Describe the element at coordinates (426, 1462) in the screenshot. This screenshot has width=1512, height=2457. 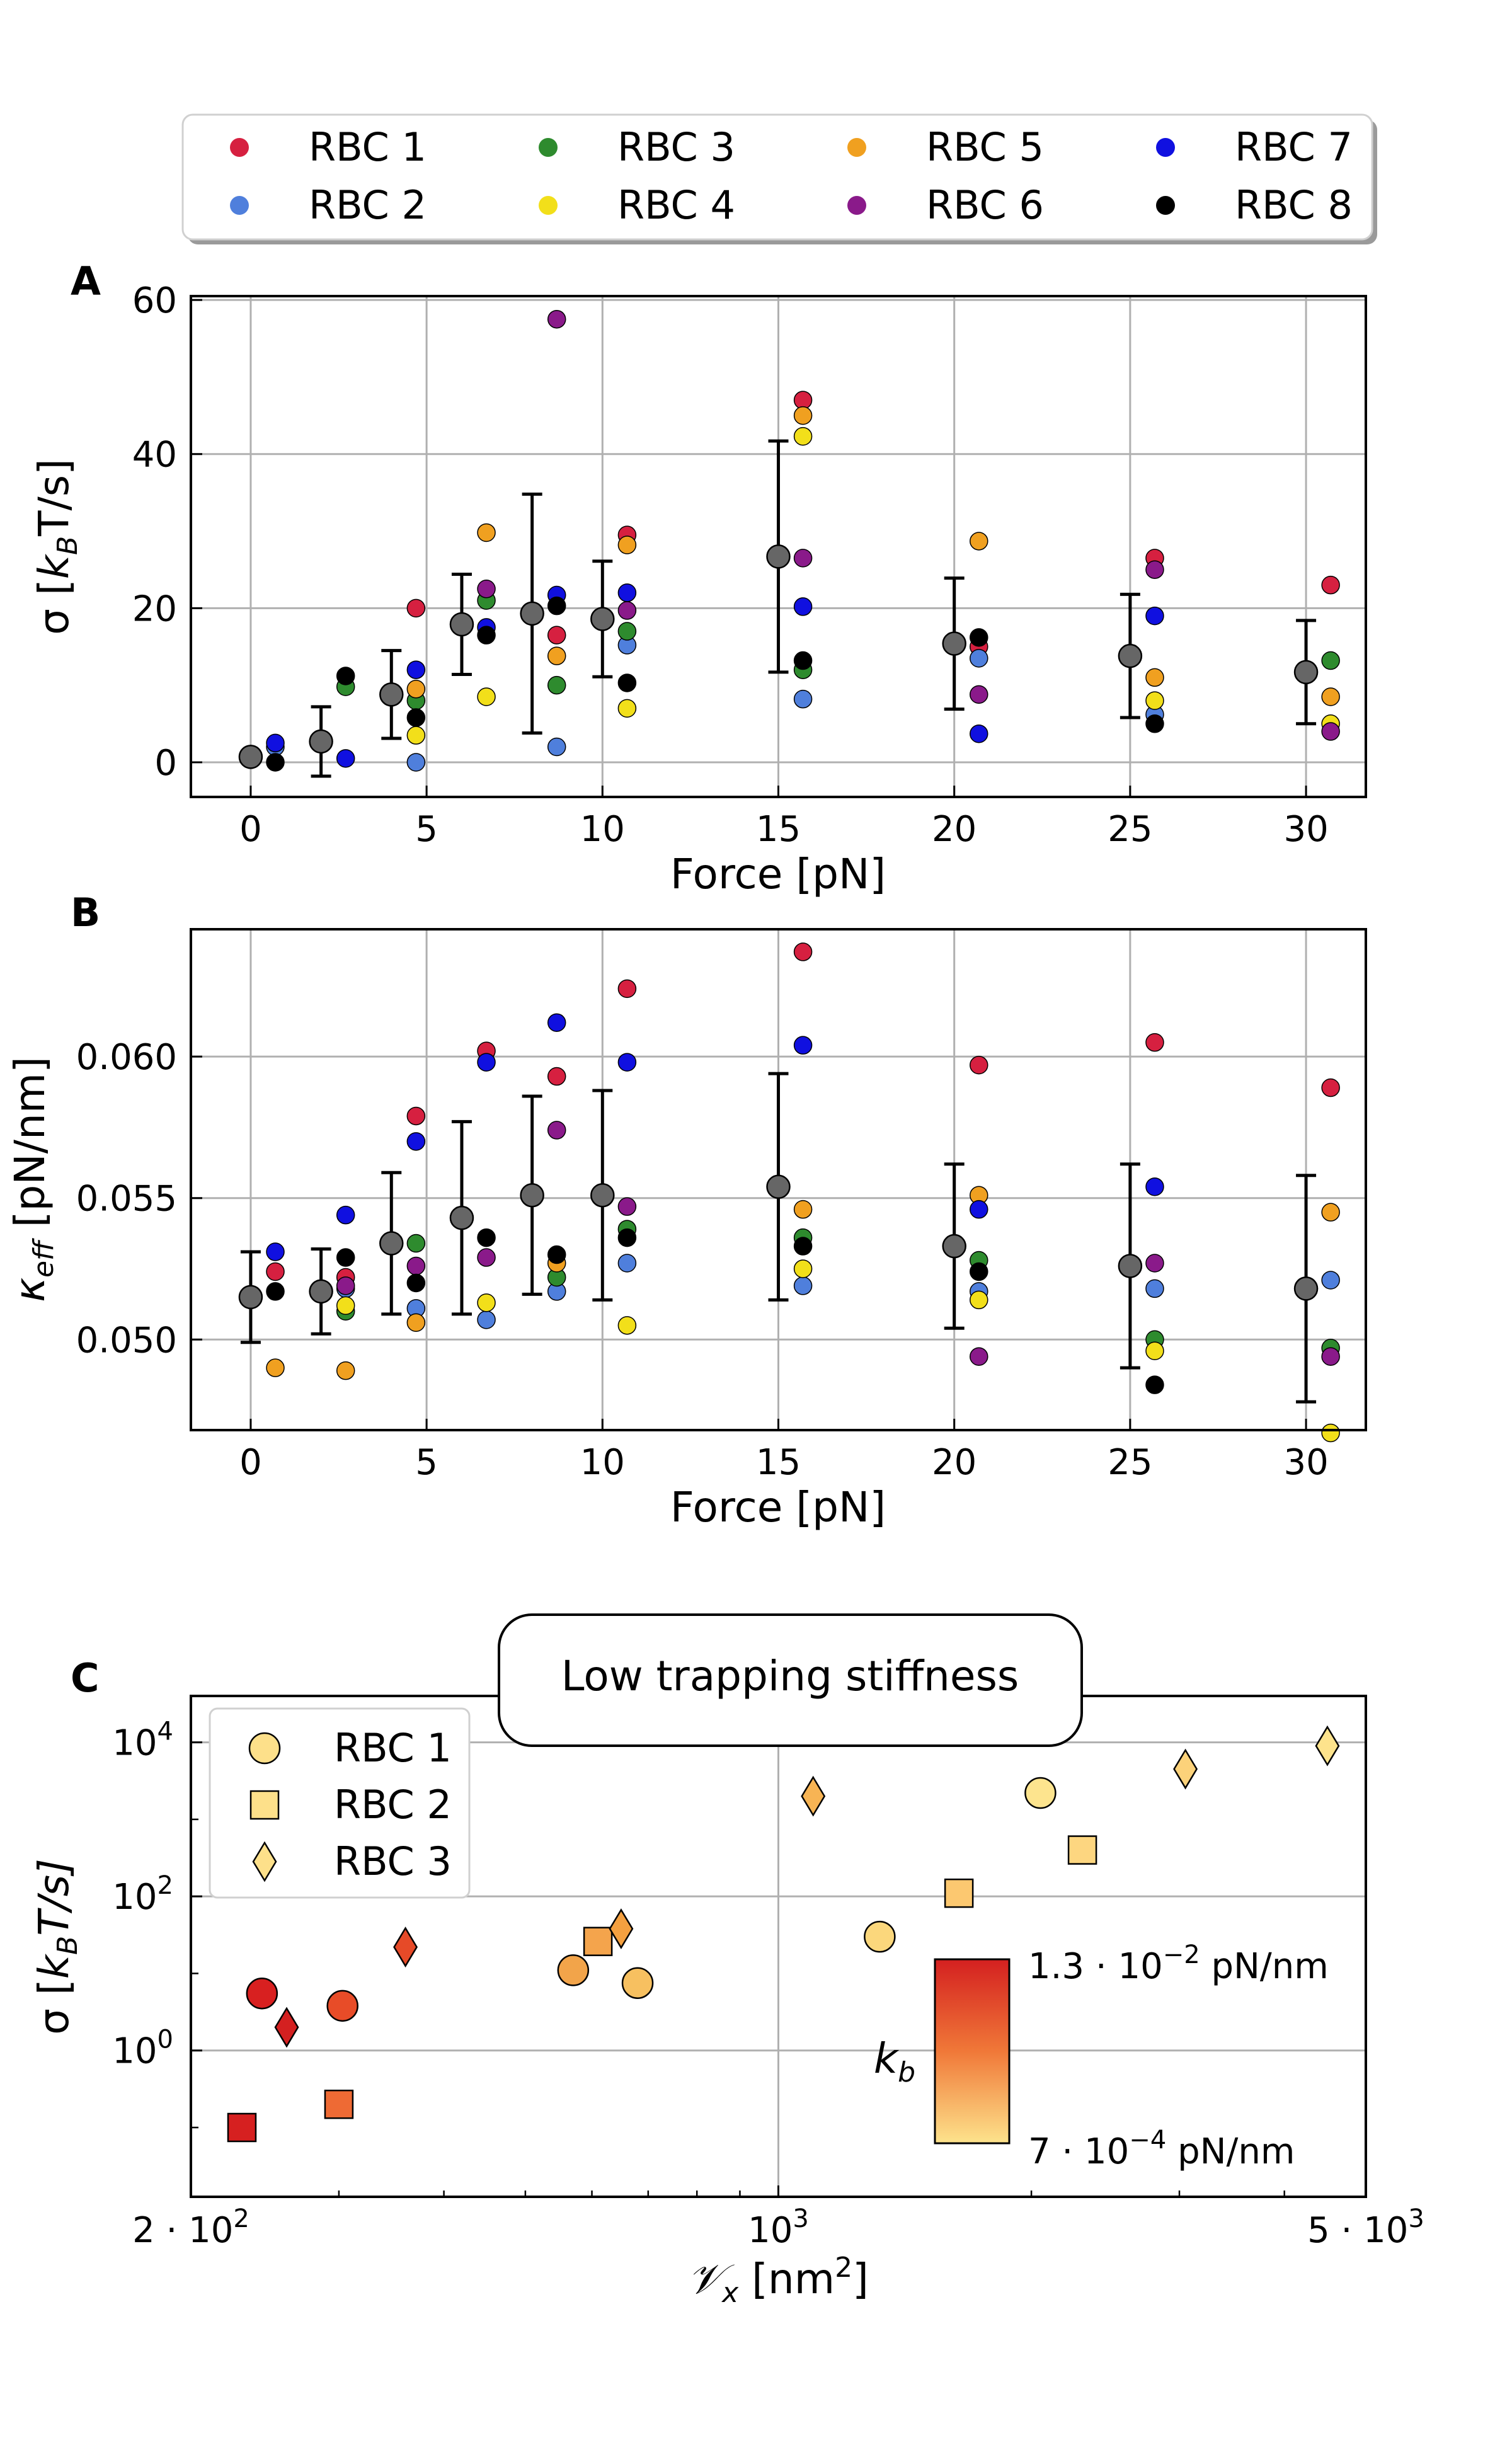
I see `x-tick-label: 5` at that location.